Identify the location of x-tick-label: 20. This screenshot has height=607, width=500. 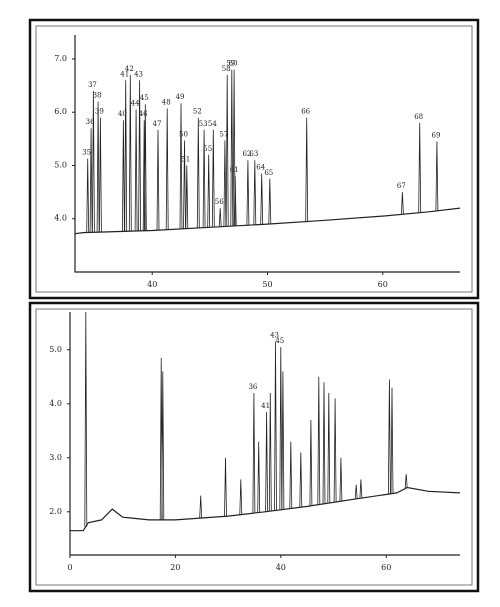
(175, 567).